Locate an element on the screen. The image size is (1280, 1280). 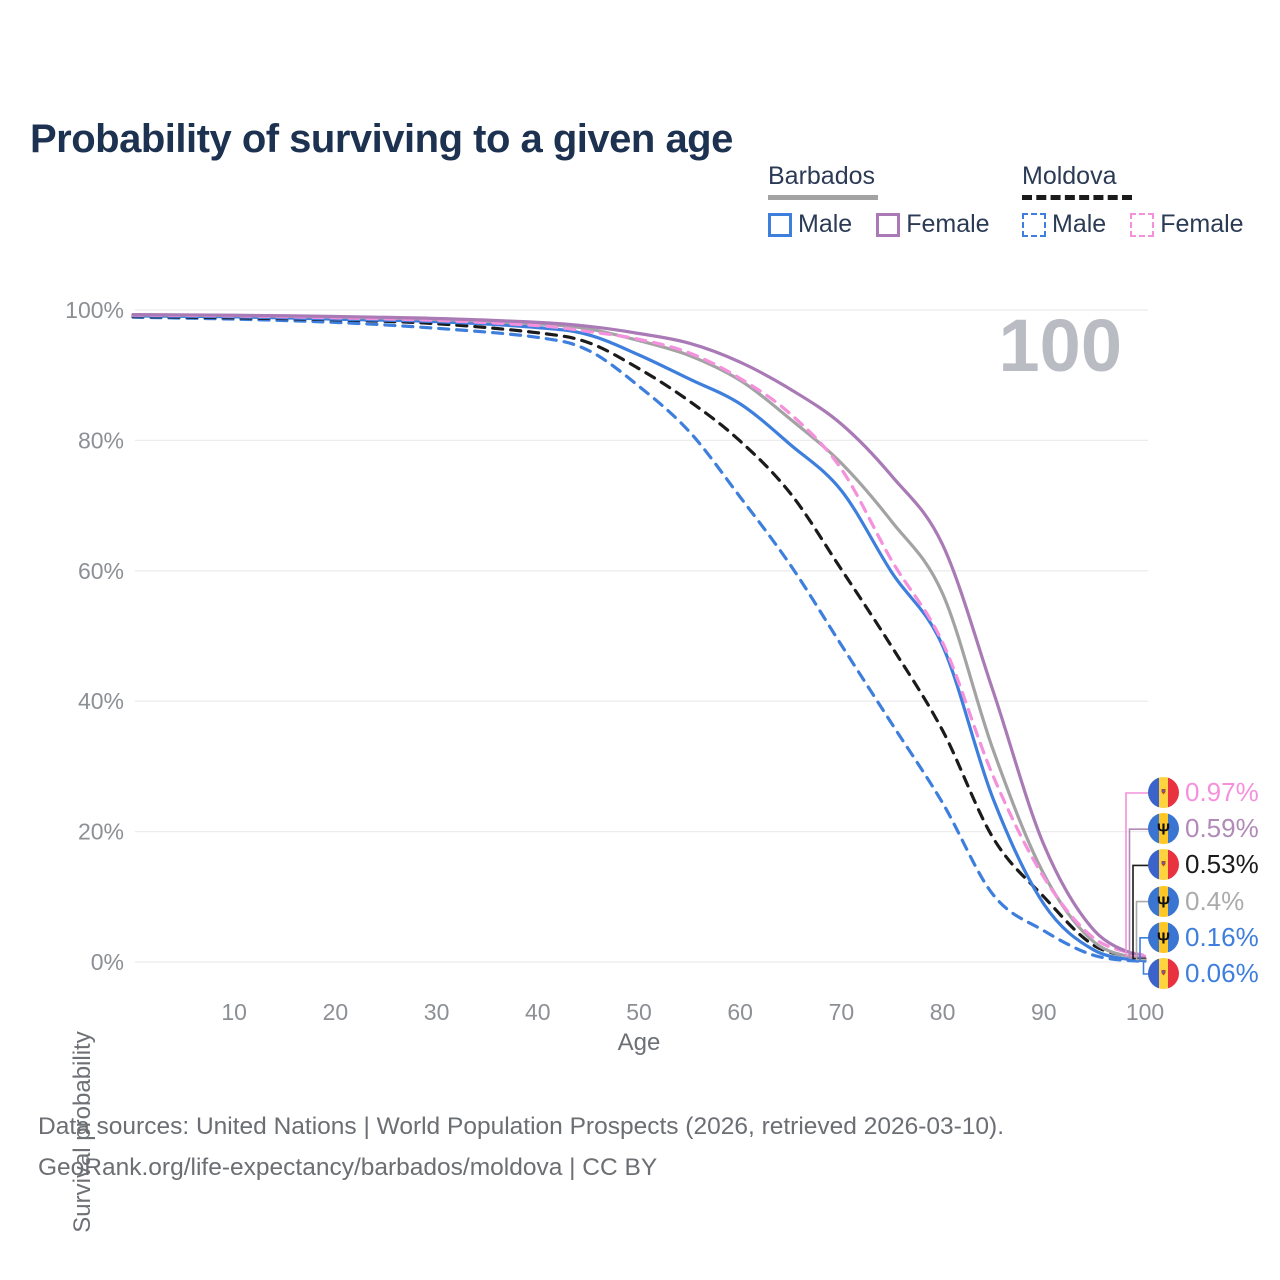
x-tick-label: 30 is located at coordinates (437, 1012).